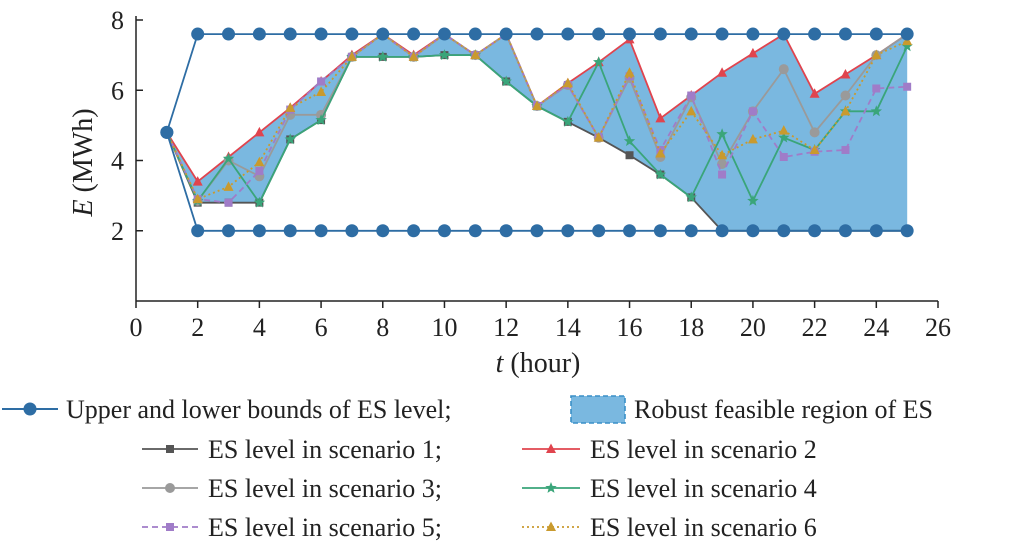 Image resolution: width=1021 pixels, height=547 pixels. I want to click on x-tick-label: 4, so click(259, 327).